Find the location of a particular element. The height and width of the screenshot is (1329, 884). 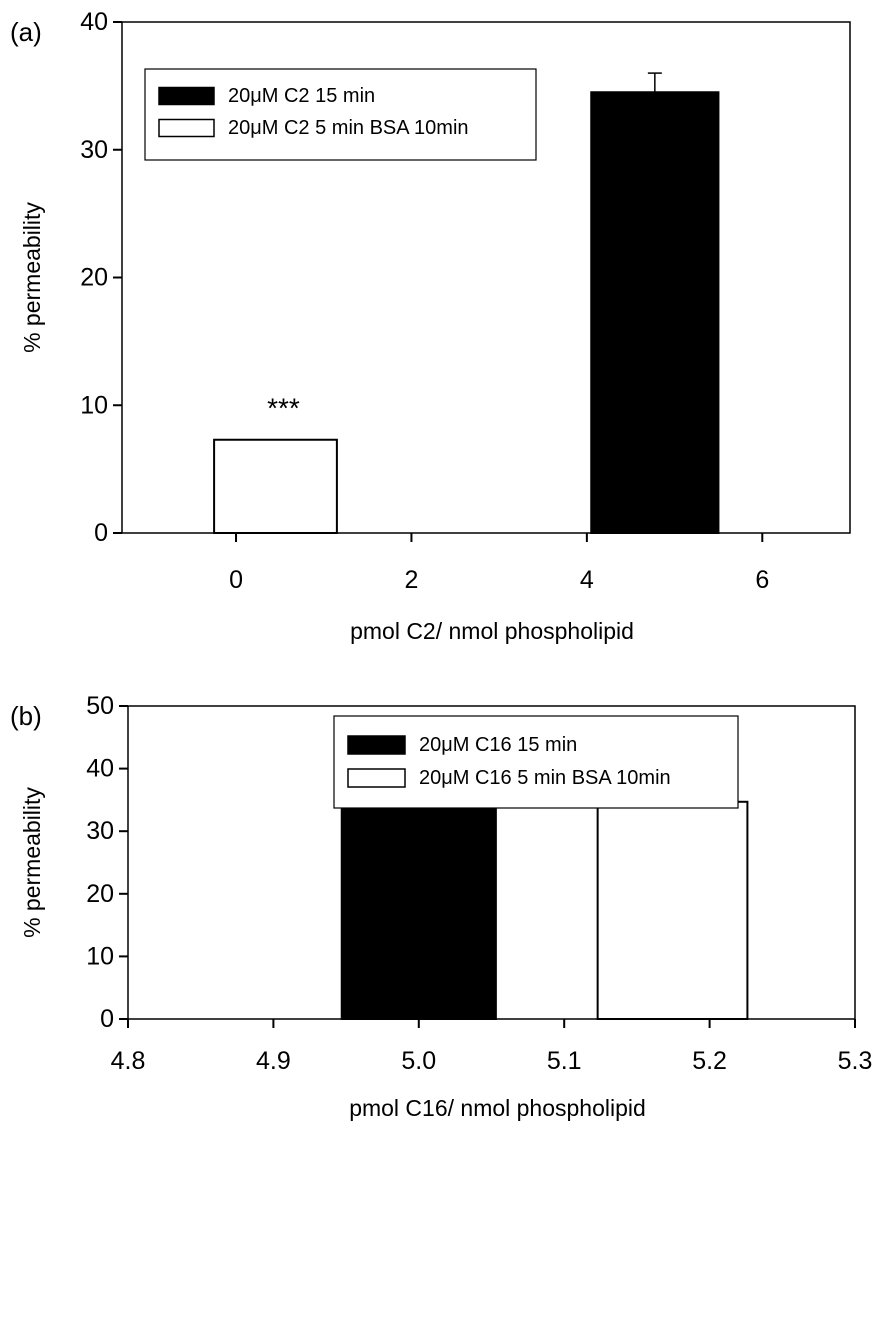

y-tick-label: 50 is located at coordinates (100, 706).